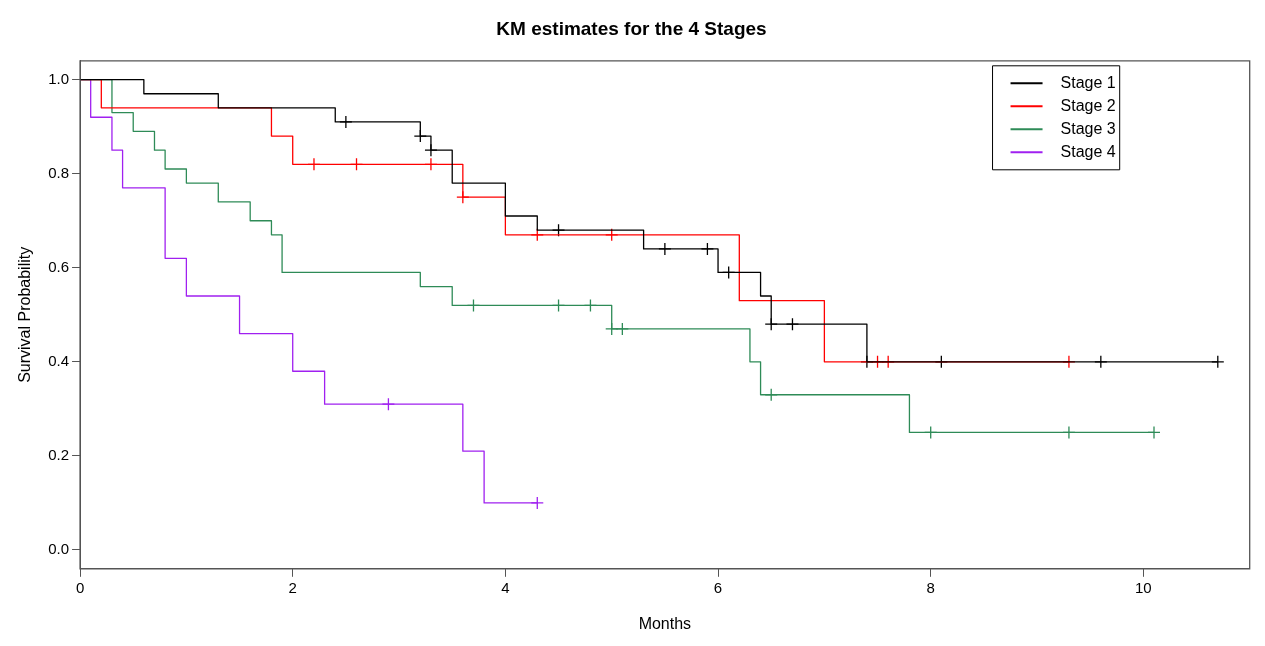 The height and width of the screenshot is (646, 1265). Describe the element at coordinates (1088, 128) in the screenshot. I see `legend-label: Stage 3` at that location.